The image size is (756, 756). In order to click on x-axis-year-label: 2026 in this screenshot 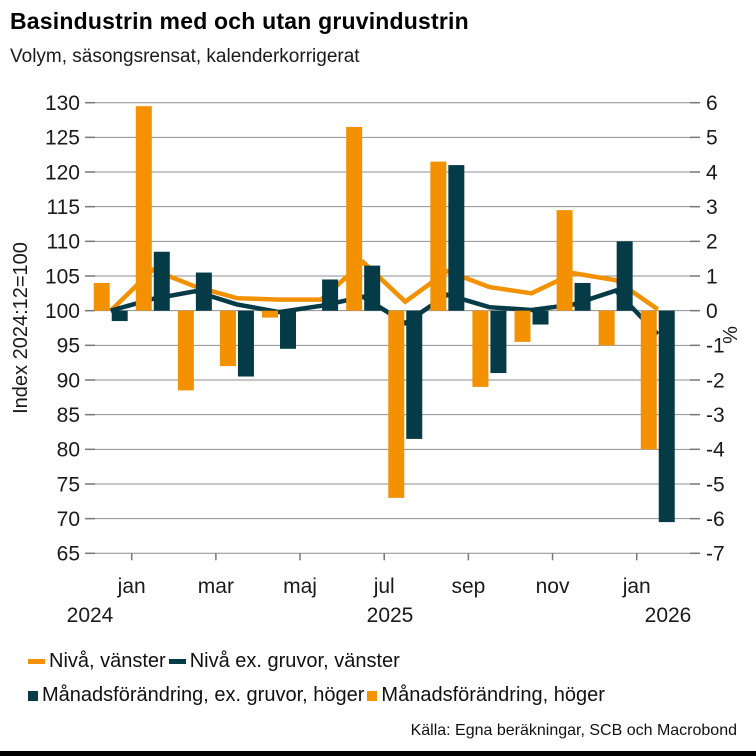, I will do `click(668, 615)`.